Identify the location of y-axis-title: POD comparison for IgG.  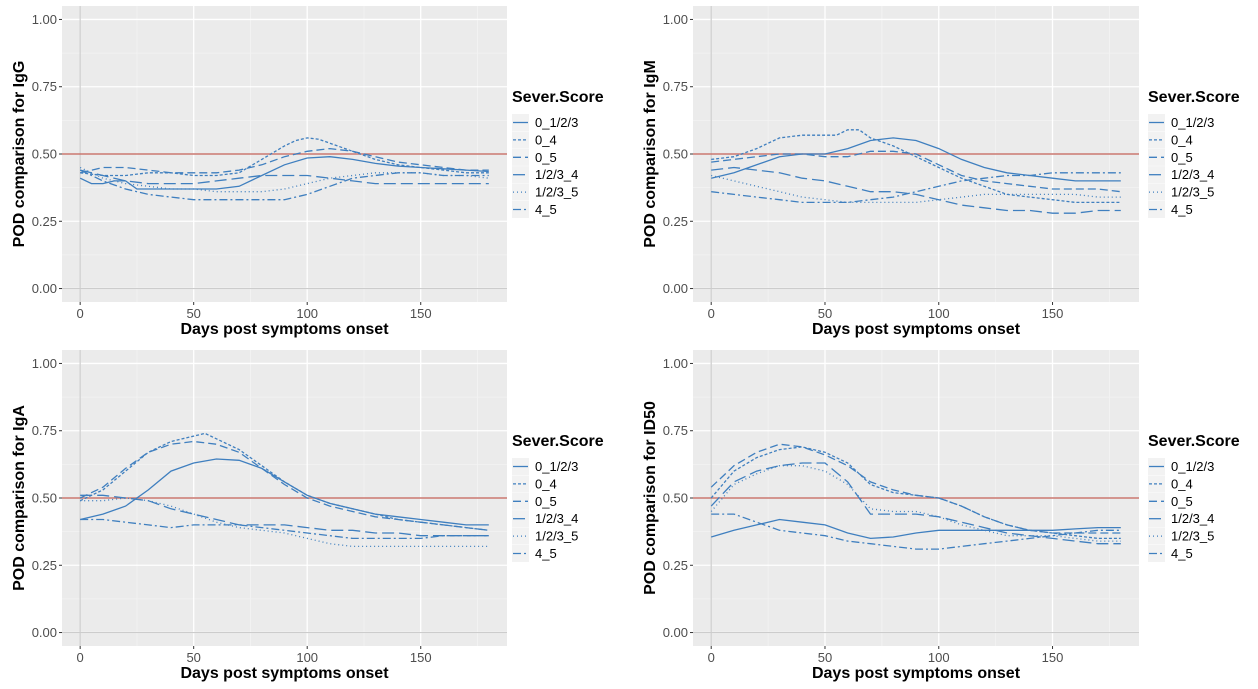
(19, 154).